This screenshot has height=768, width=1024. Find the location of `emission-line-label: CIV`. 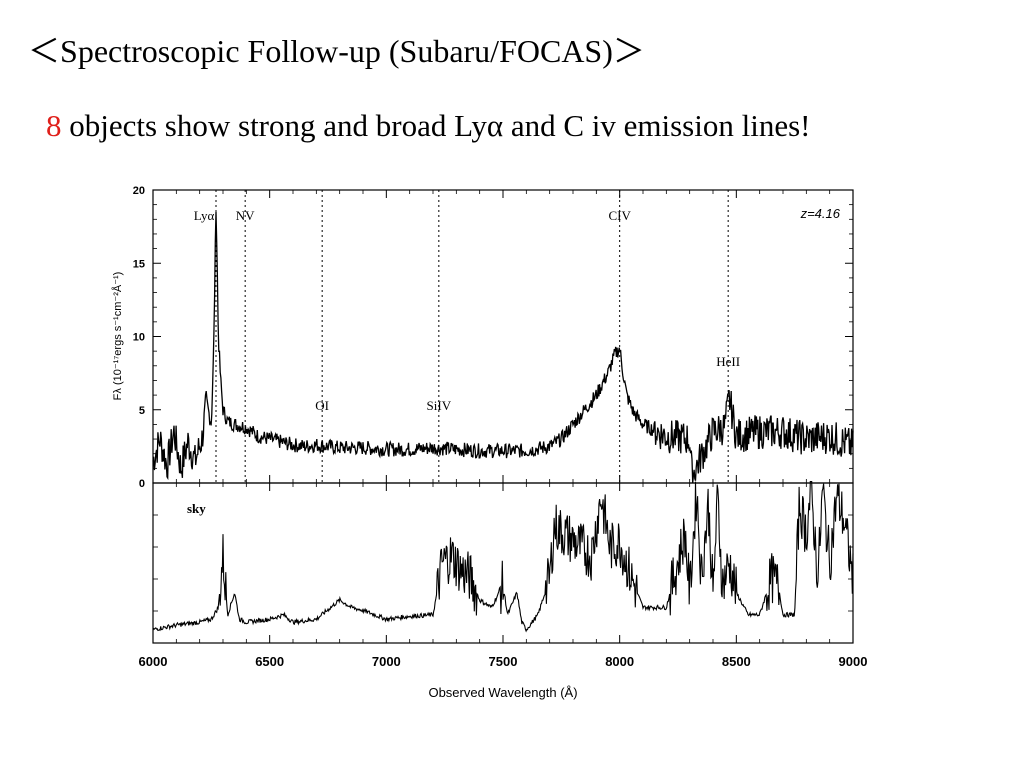

emission-line-label: CIV is located at coordinates (619, 215).